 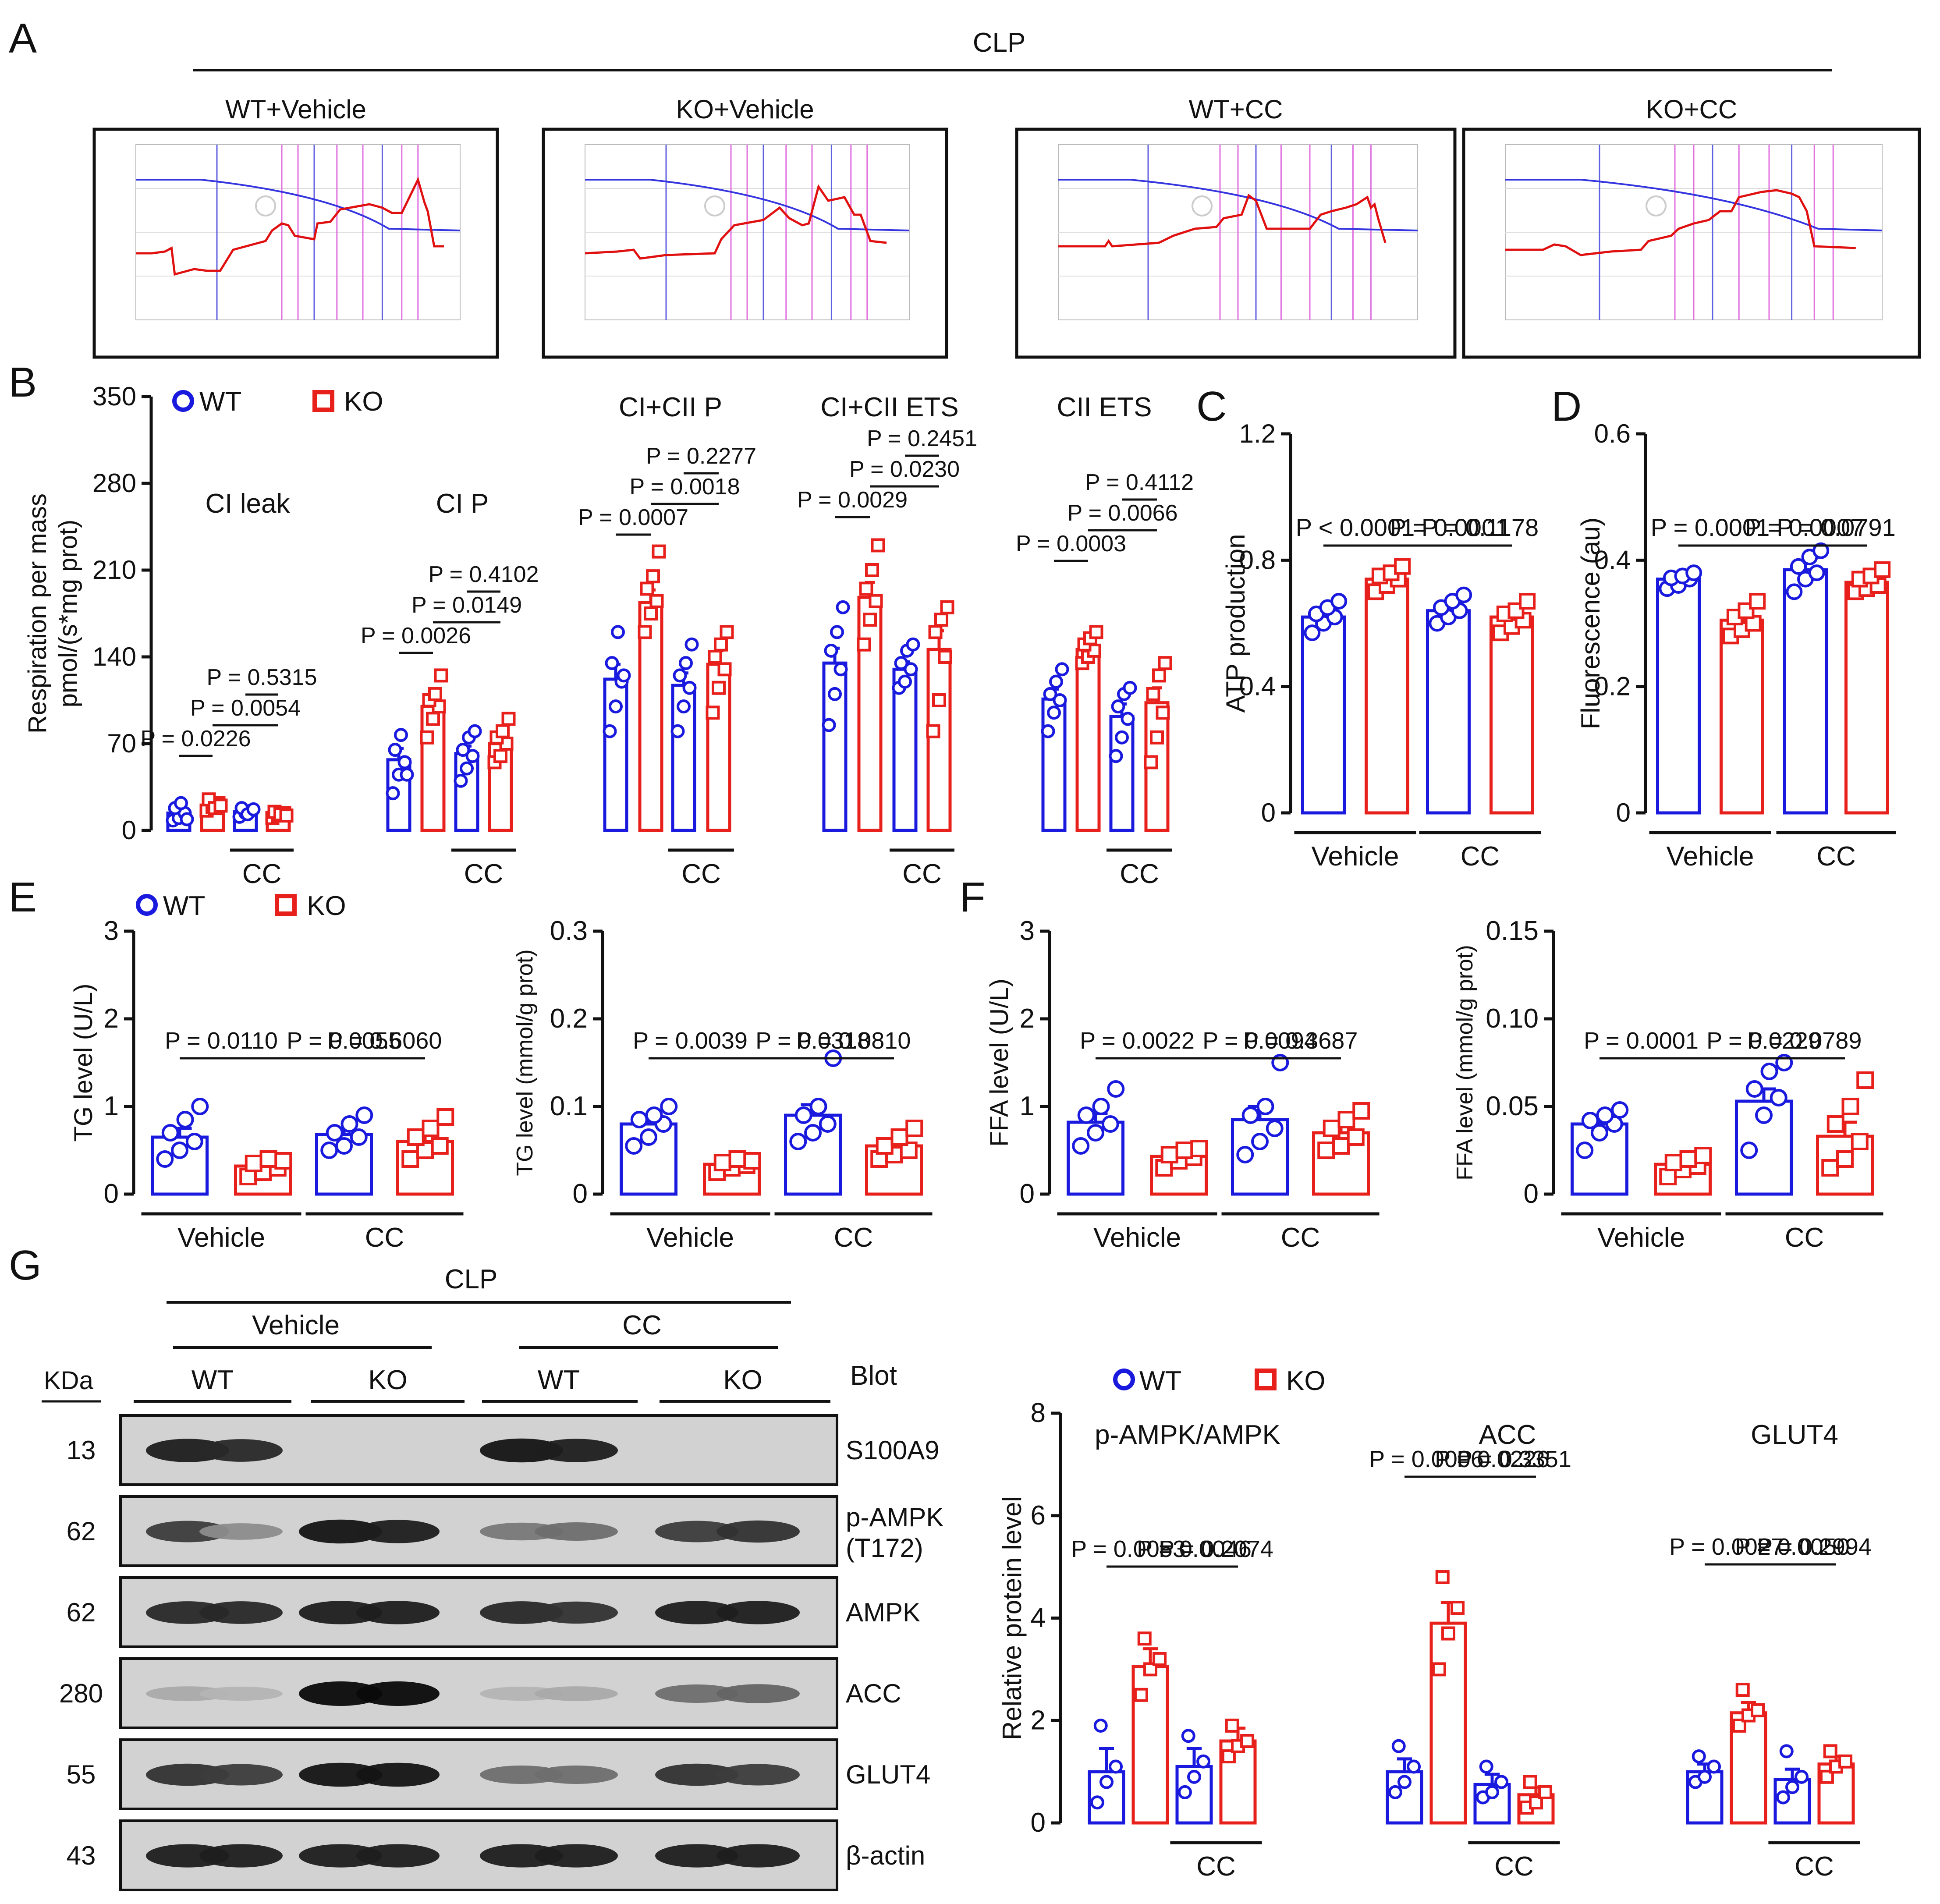 I want to click on p-value-label: P = 0.2074, so click(x=1216, y=1549).